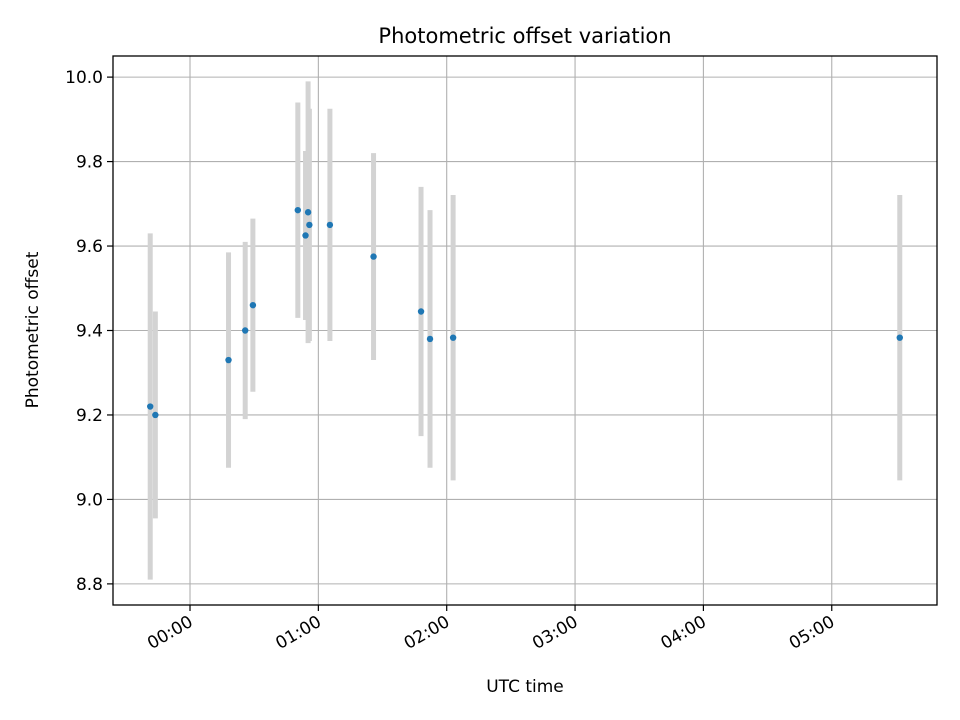 This screenshot has height=720, width=960. Describe the element at coordinates (33, 329) in the screenshot. I see `y-axis-label: Photometric offset` at that location.